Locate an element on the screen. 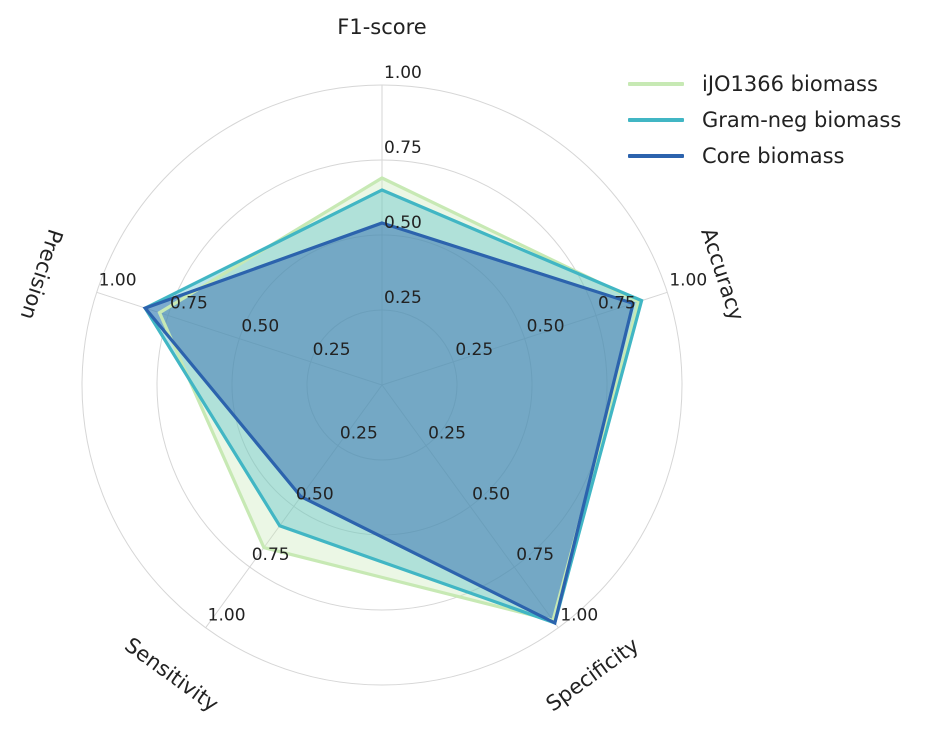 The height and width of the screenshot is (730, 939). legend-label-gram-neg: Gram-neg biomass is located at coordinates (802, 120).